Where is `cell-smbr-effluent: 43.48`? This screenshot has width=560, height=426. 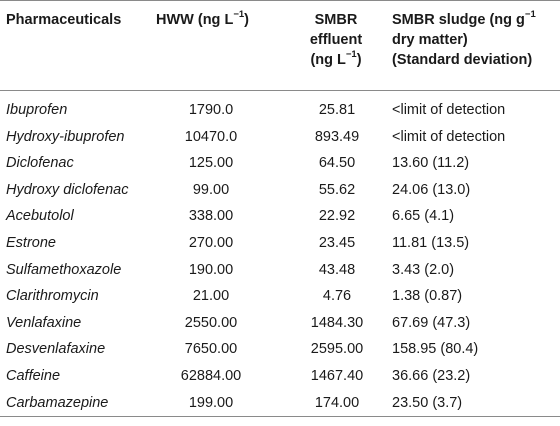 cell-smbr-effluent: 43.48 is located at coordinates (337, 269).